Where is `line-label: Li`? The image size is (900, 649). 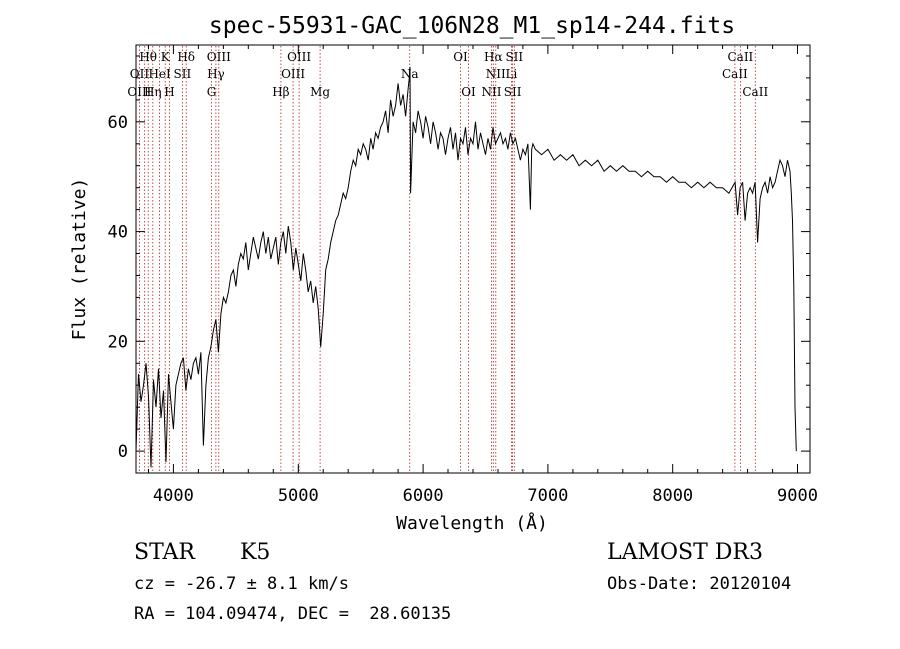
line-label: Li is located at coordinates (511, 74).